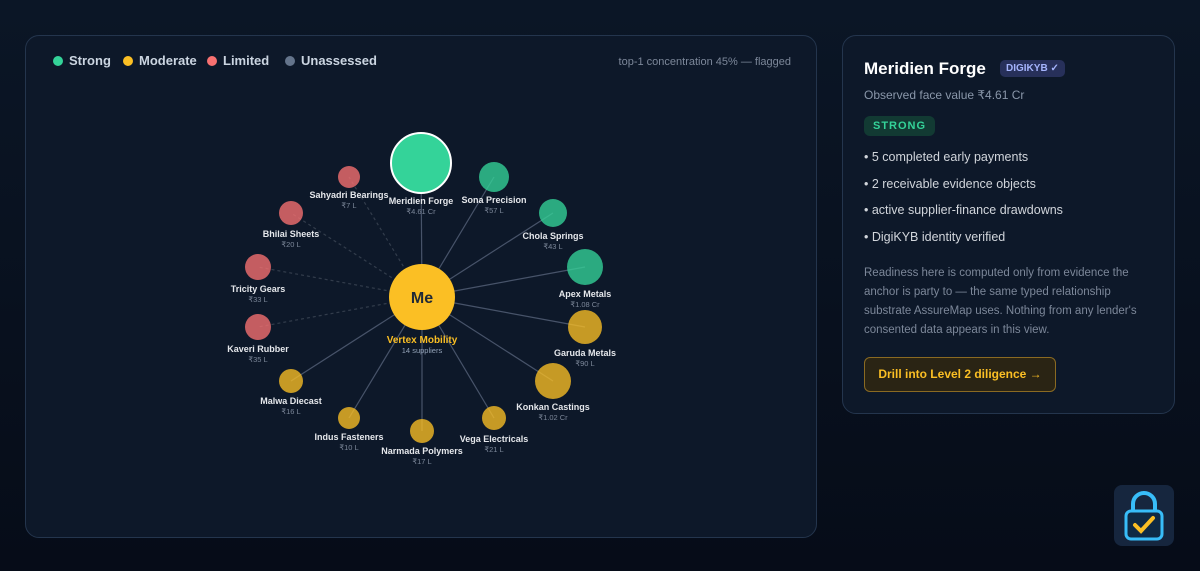 The height and width of the screenshot is (571, 1200). I want to click on supplier-value: ₹90 L, so click(584, 363).